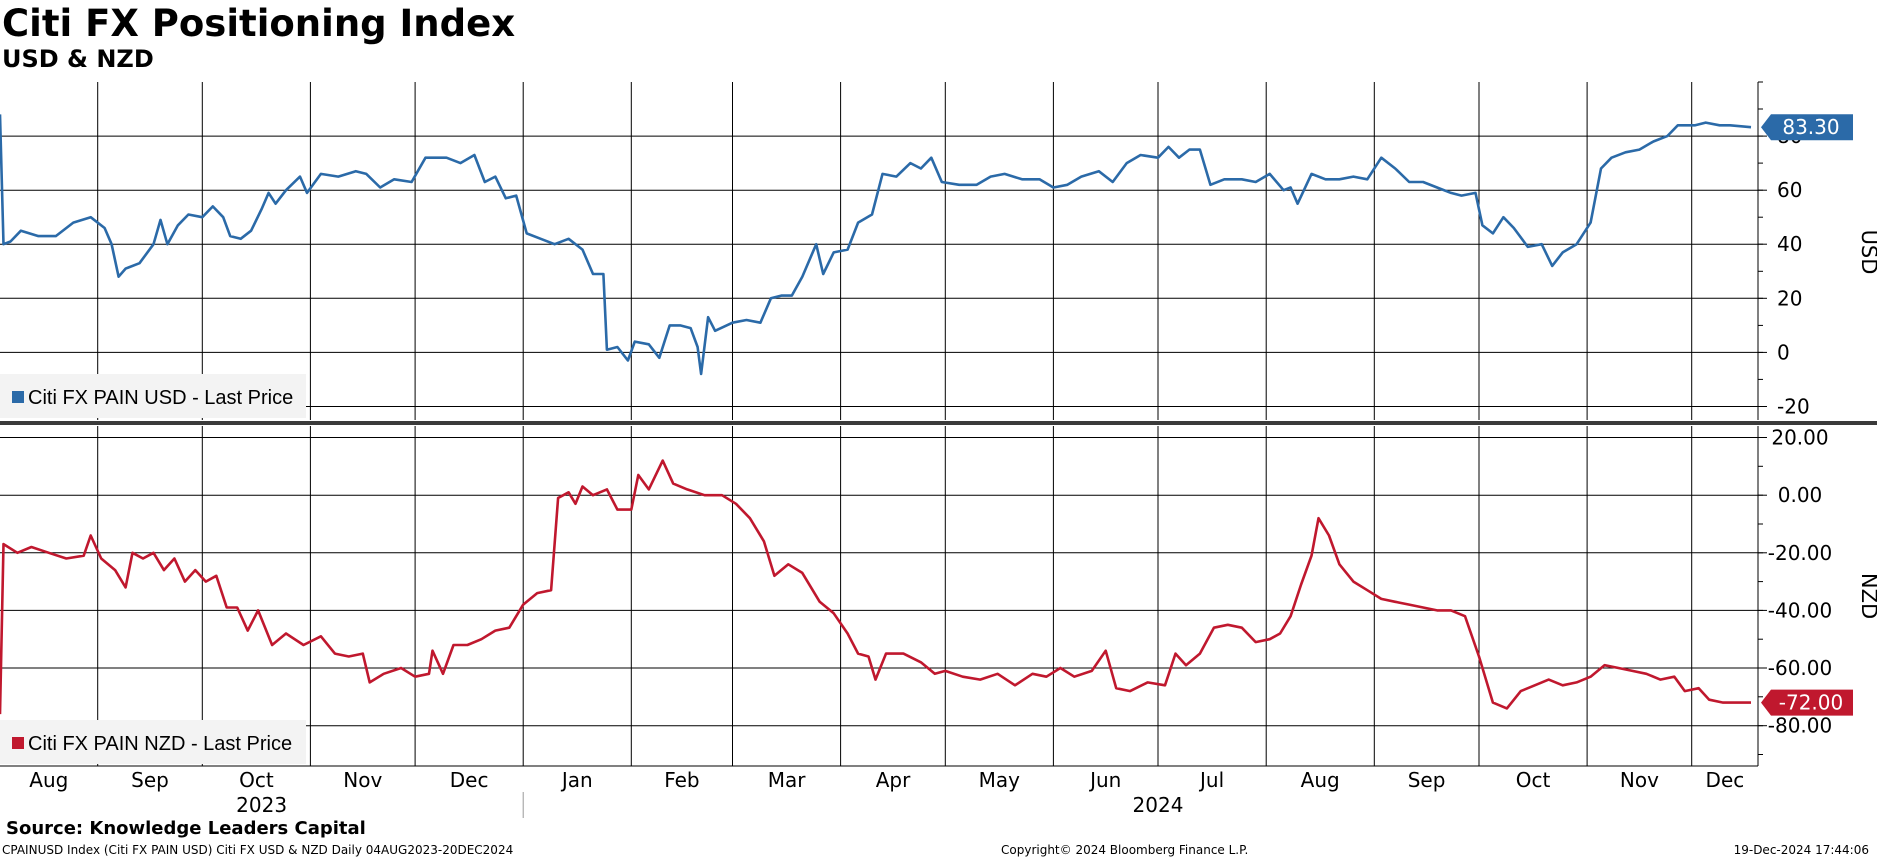 Image resolution: width=1877 pixels, height=859 pixels. I want to click on y-axis-label: USD, so click(1867, 252).